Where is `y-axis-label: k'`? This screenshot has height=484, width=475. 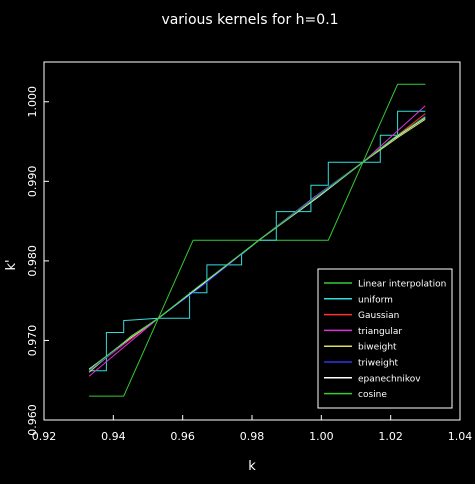
y-axis-label: k' is located at coordinates (11, 264).